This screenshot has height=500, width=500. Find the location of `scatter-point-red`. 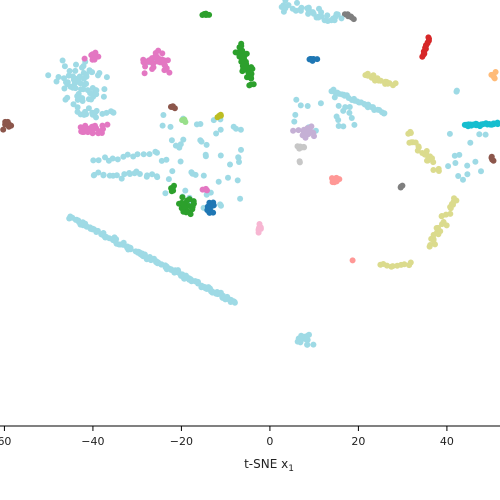

scatter-point-red is located at coordinates (428, 37).